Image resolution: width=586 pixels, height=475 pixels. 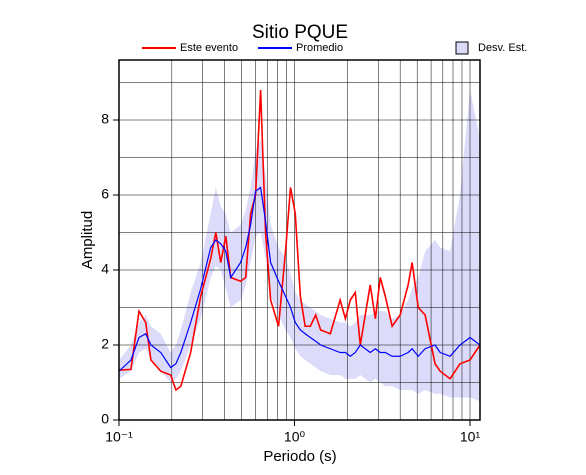 I want to click on y-tick-label: 0, so click(x=105, y=419).